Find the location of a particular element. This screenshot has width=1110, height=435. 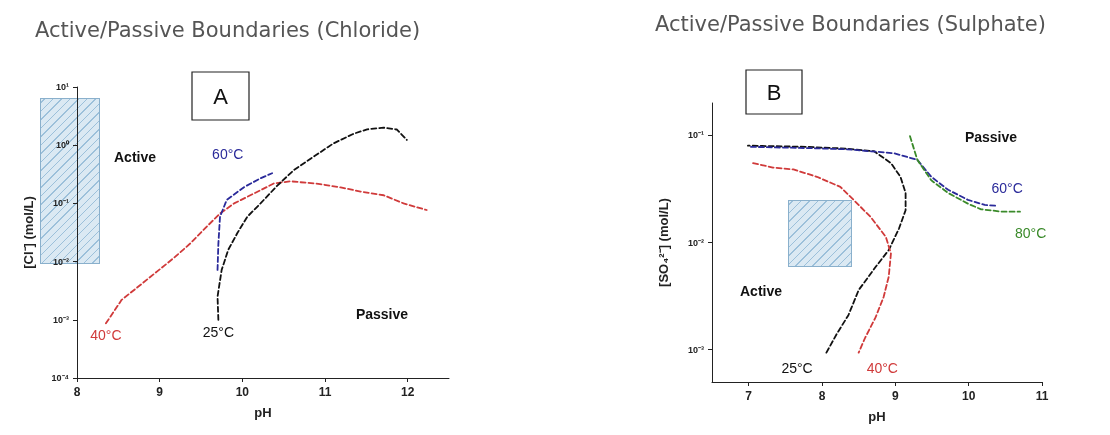

y-tick-label: 10¹ is located at coordinates (62, 87).